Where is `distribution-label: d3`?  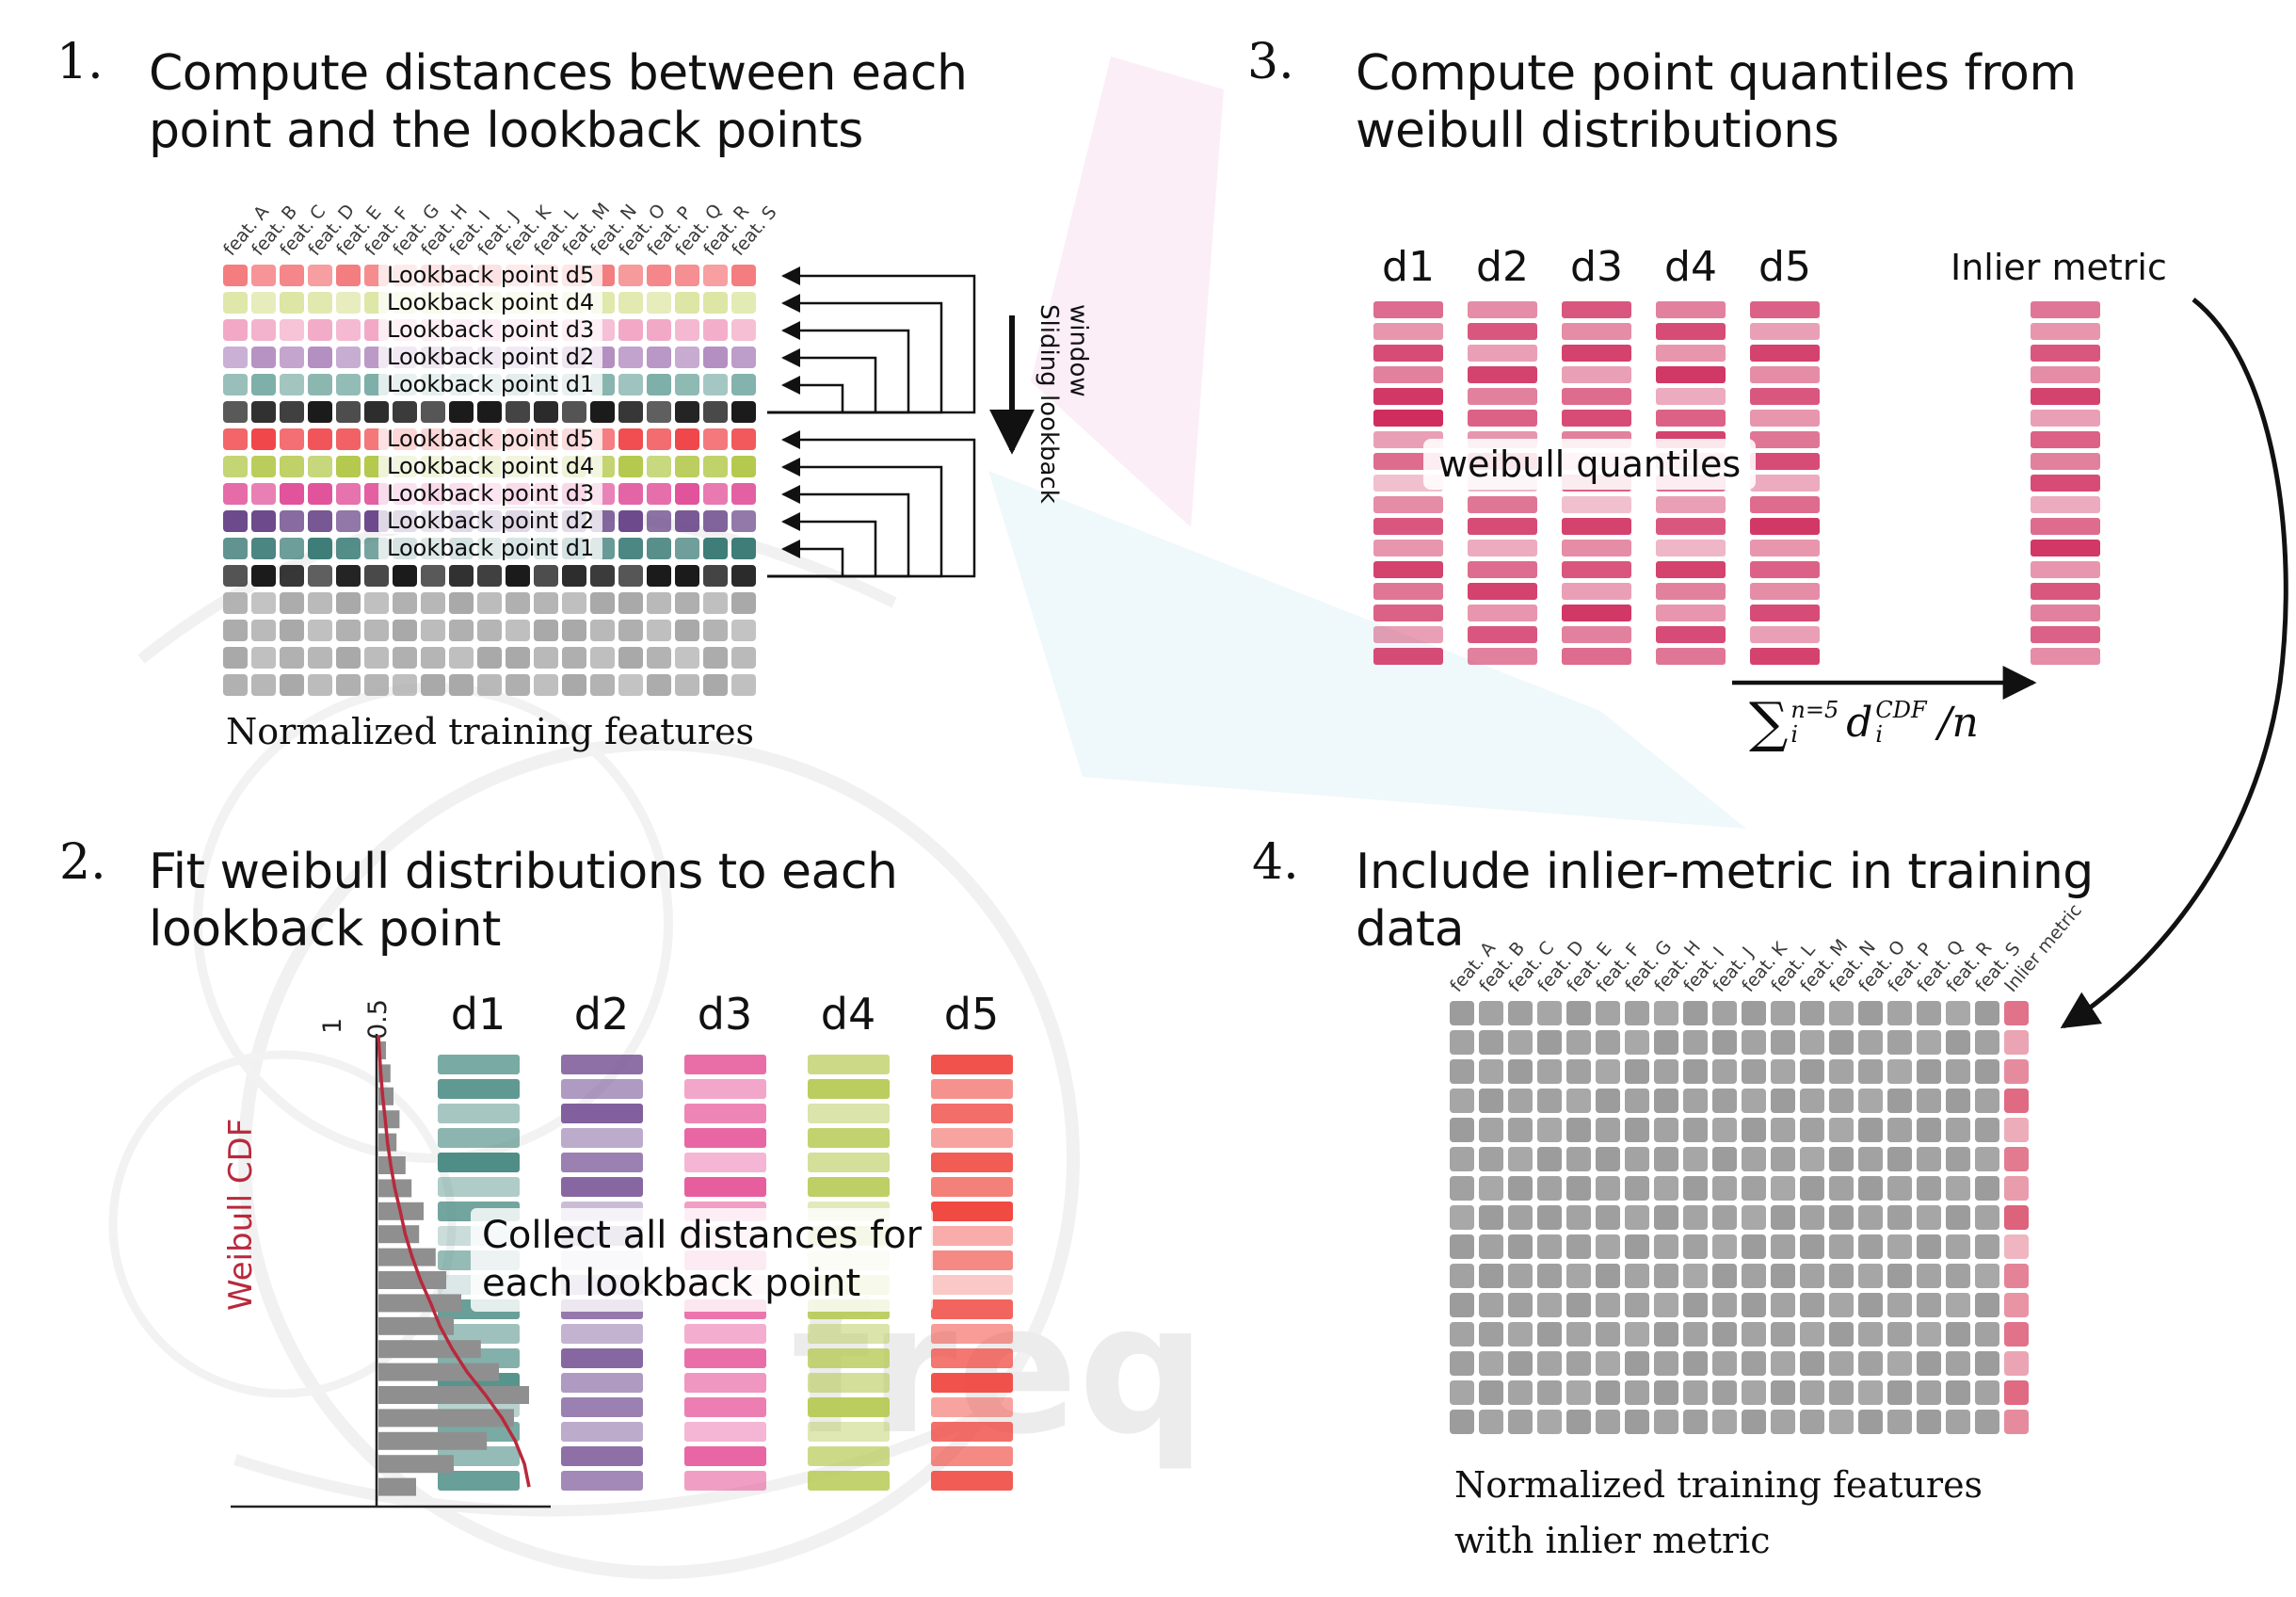
distribution-label: d3 is located at coordinates (725, 1014).